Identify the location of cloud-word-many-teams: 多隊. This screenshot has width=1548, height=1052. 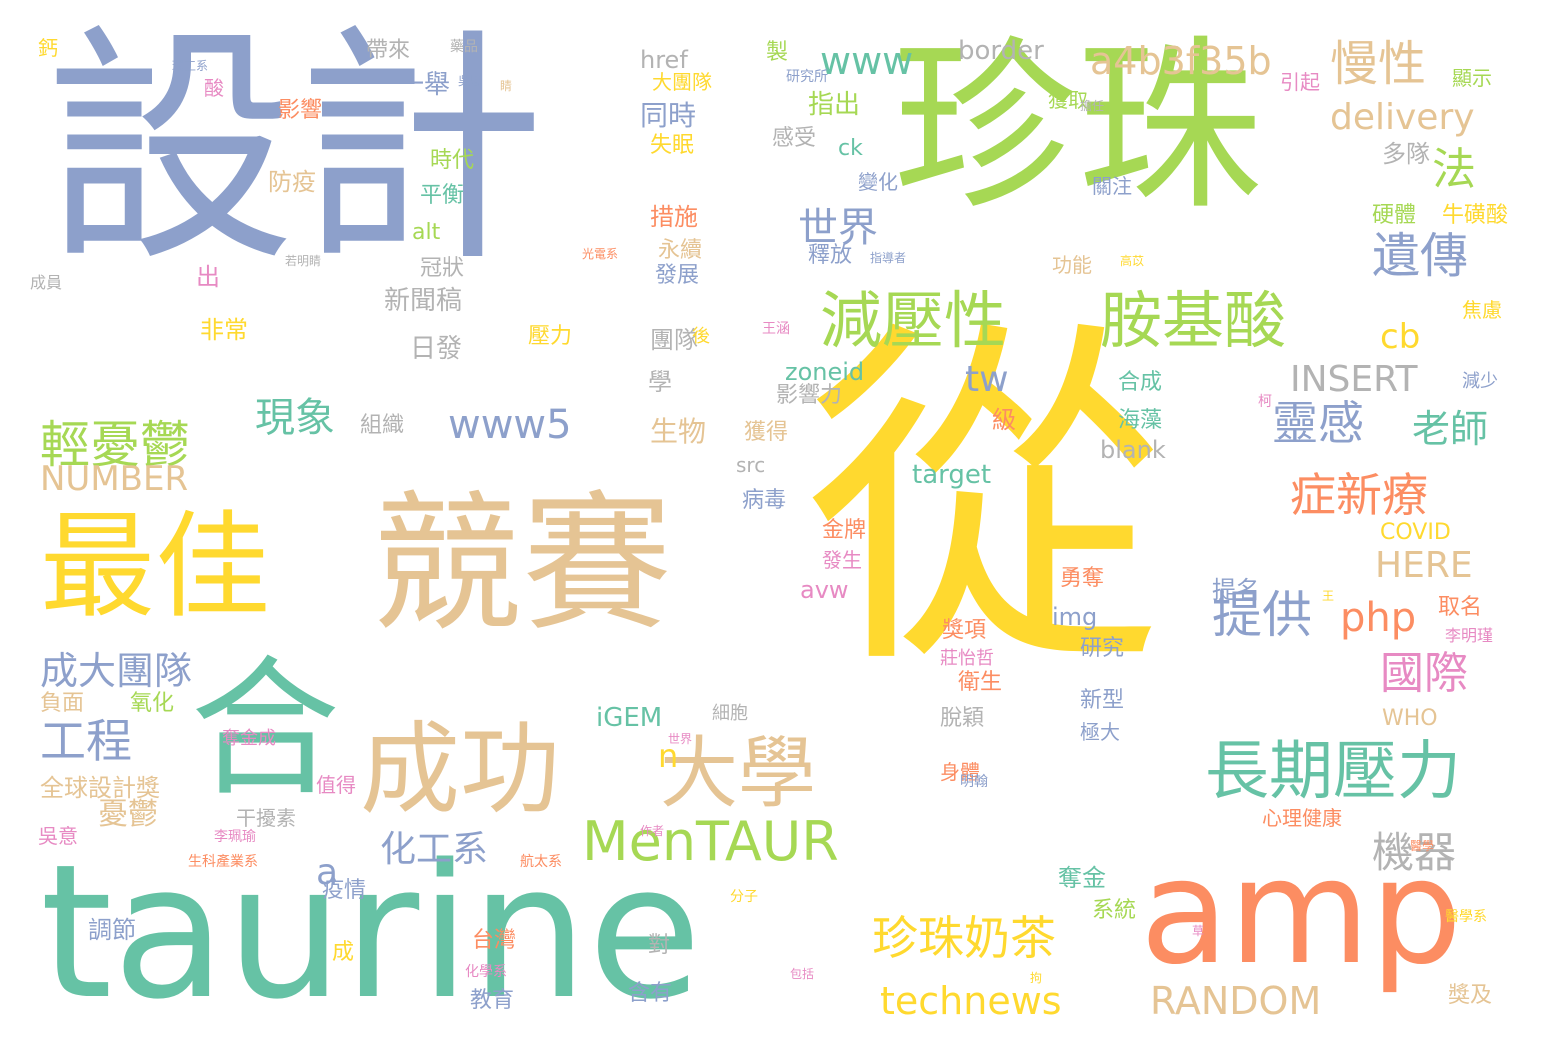
(1406, 154).